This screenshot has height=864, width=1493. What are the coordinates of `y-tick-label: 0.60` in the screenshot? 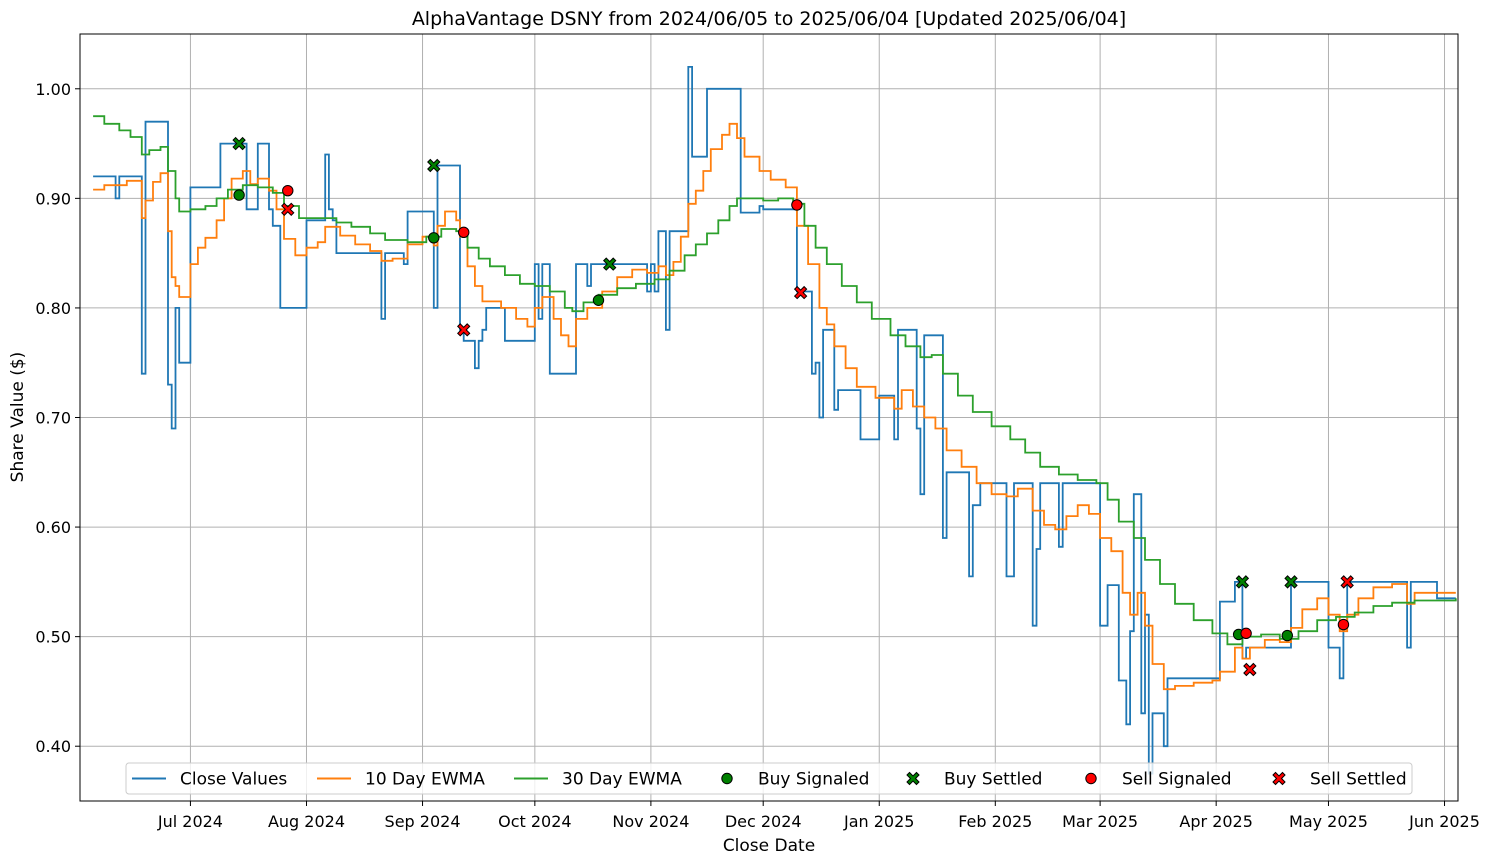 It's located at (53, 527).